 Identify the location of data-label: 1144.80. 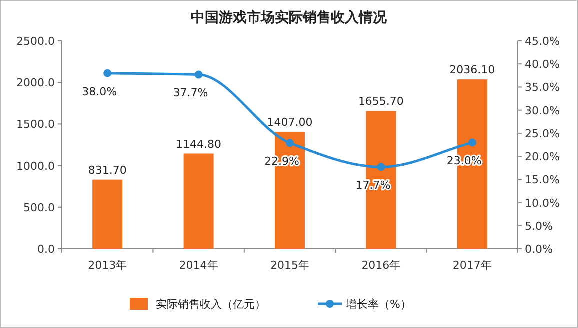
(199, 144).